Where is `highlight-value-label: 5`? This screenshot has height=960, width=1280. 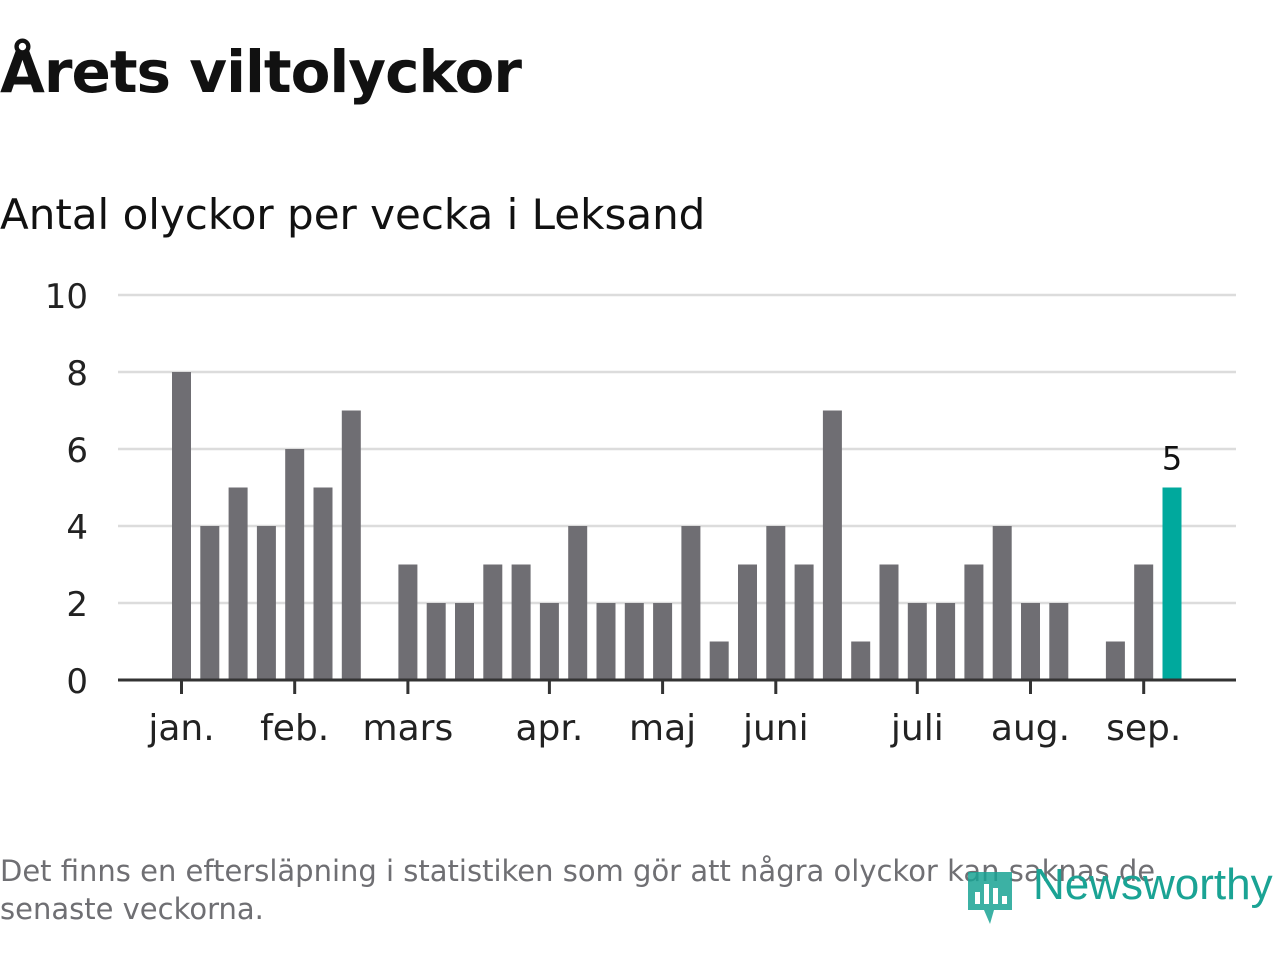 highlight-value-label: 5 is located at coordinates (1172, 459).